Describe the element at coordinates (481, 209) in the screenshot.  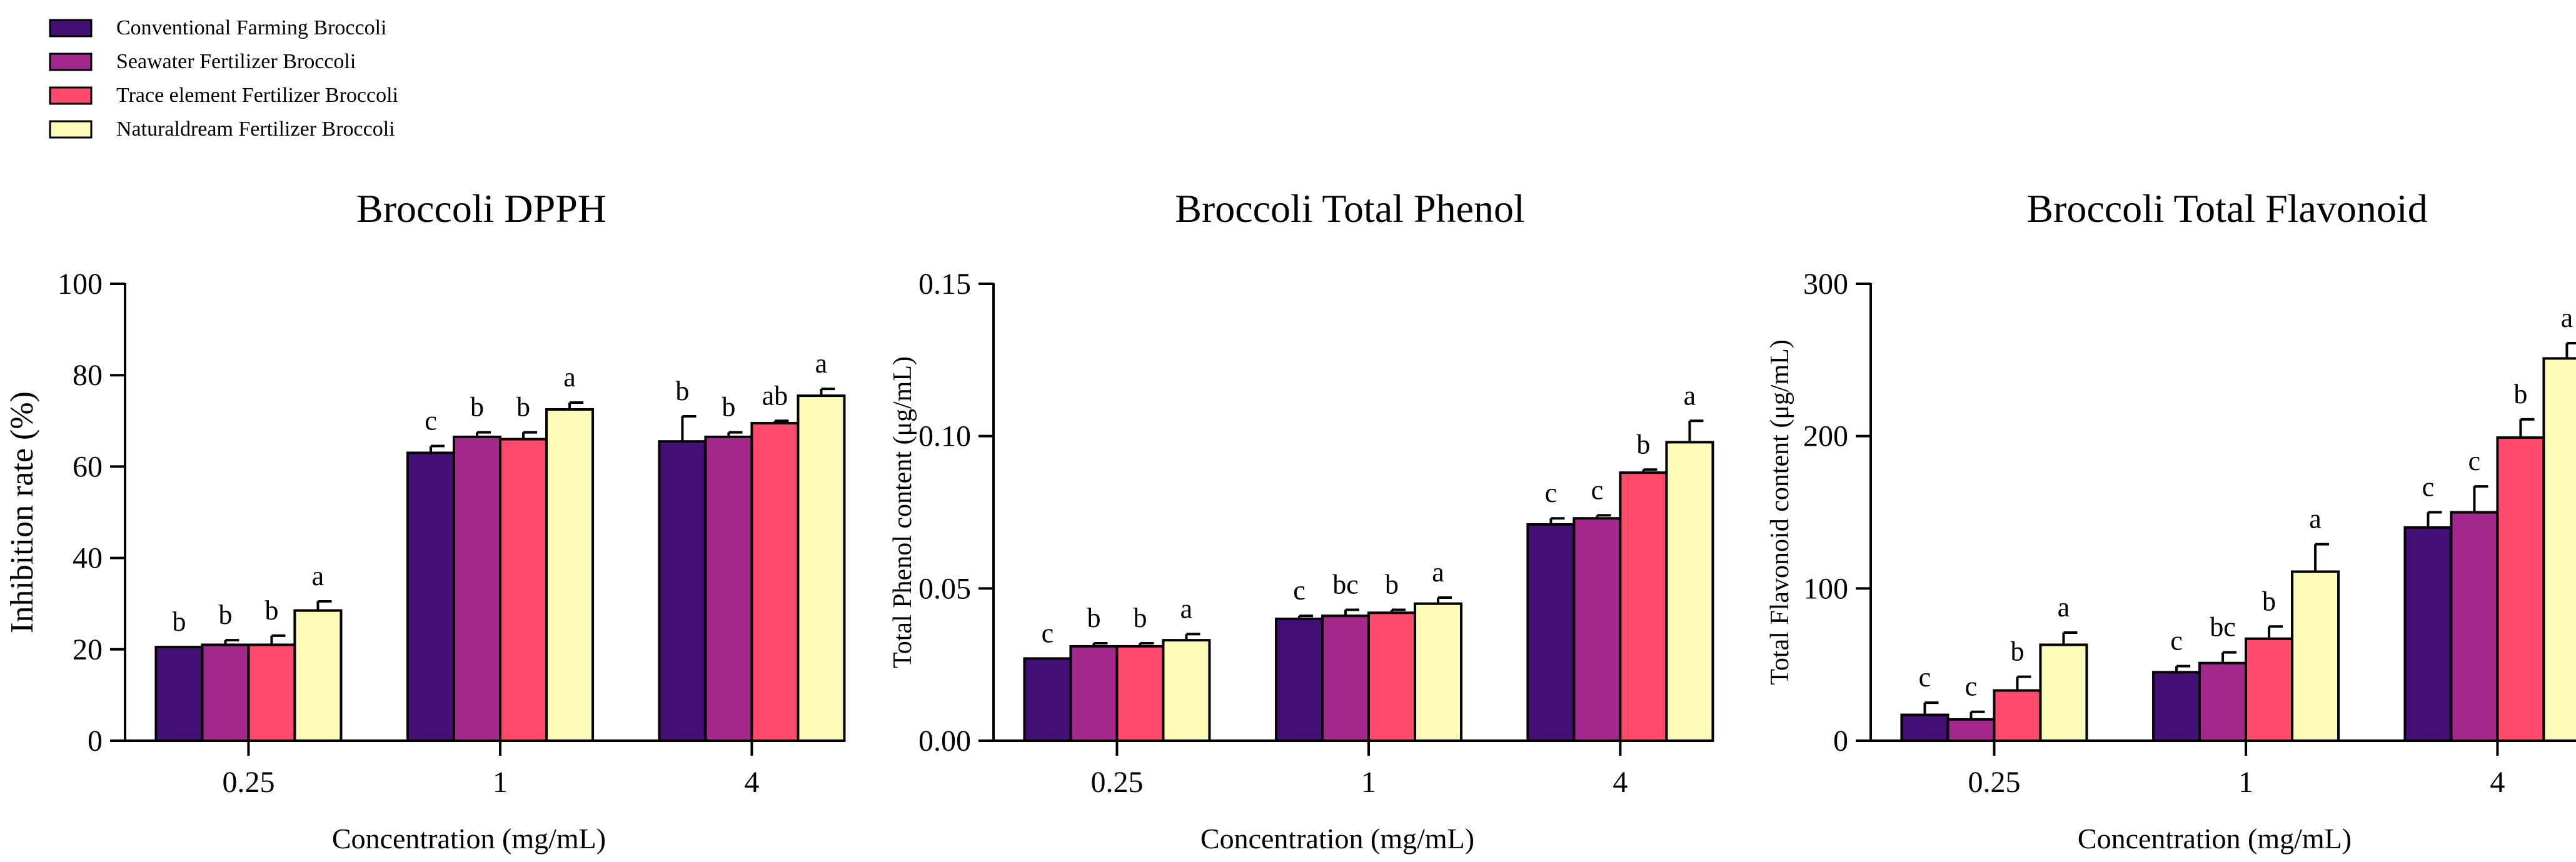
I see `chart-title: Broccoli DPPH` at that location.